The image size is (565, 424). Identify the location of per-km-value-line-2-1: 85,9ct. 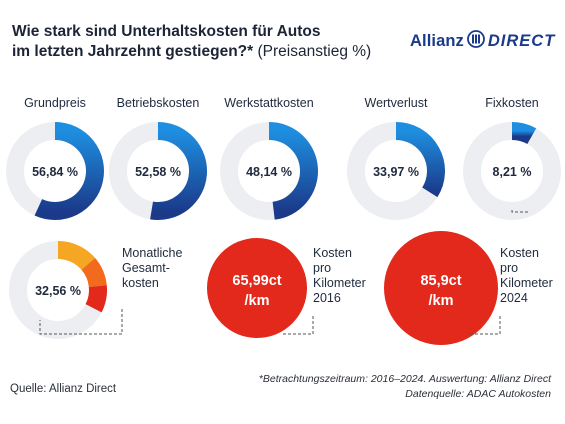
(440, 281).